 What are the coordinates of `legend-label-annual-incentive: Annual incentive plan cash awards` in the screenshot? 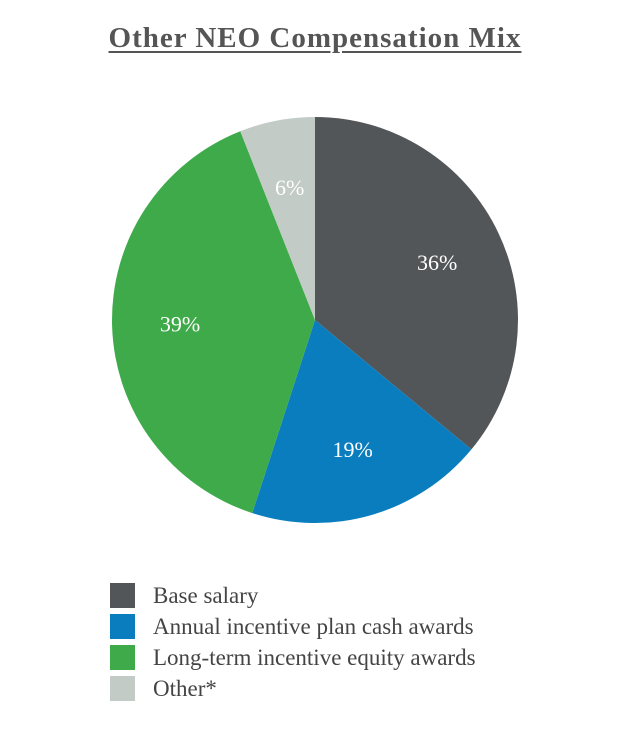 It's located at (313, 626).